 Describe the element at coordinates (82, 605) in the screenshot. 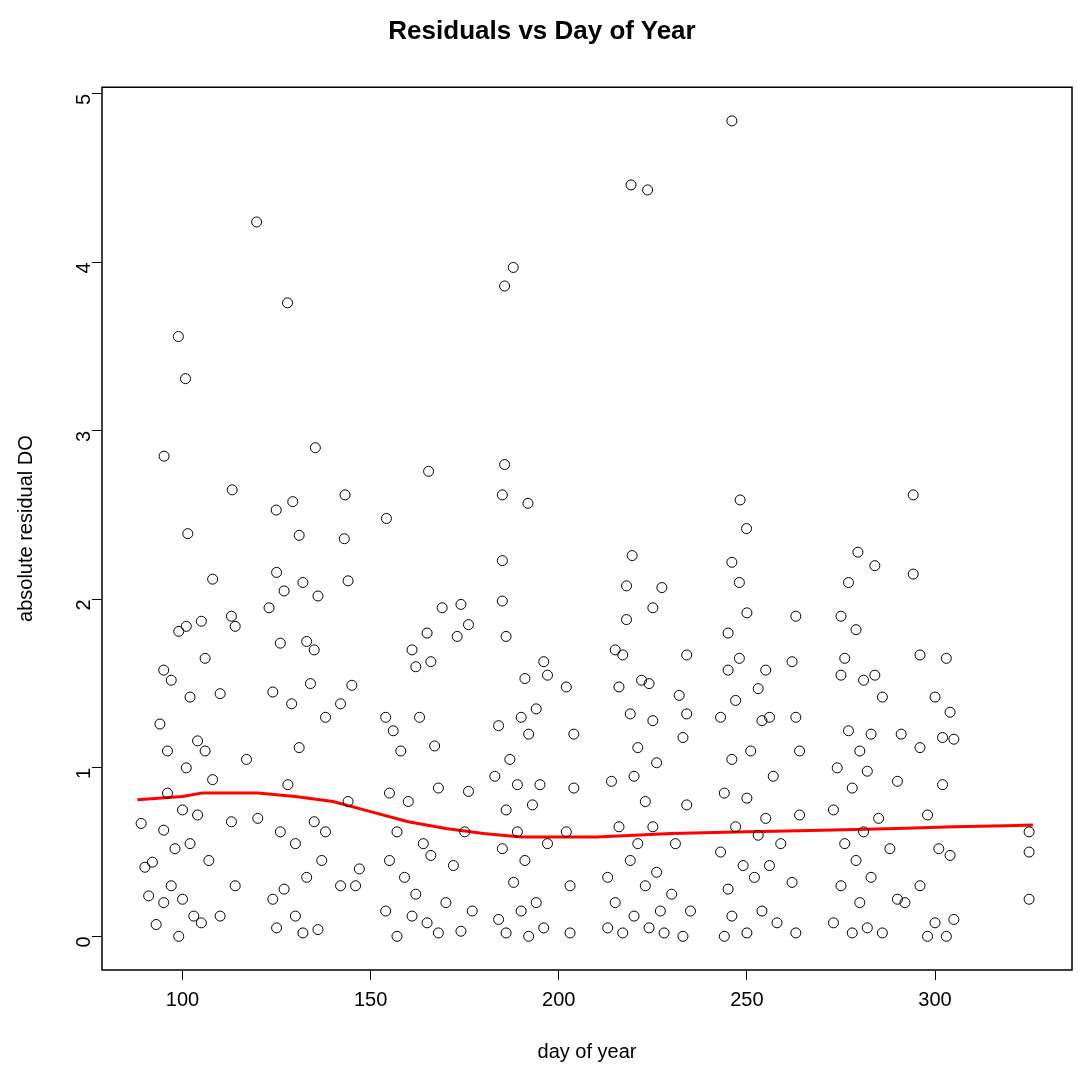

I see `y-tick-label: 2` at that location.